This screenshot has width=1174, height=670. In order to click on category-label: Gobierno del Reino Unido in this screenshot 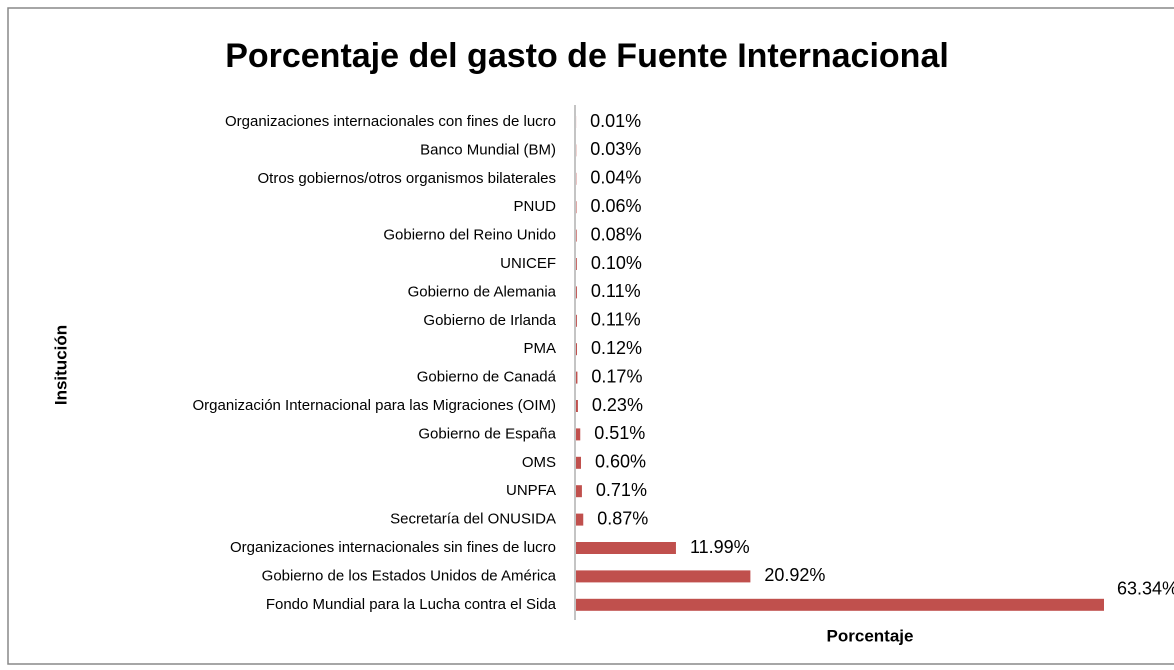, I will do `click(469, 235)`.